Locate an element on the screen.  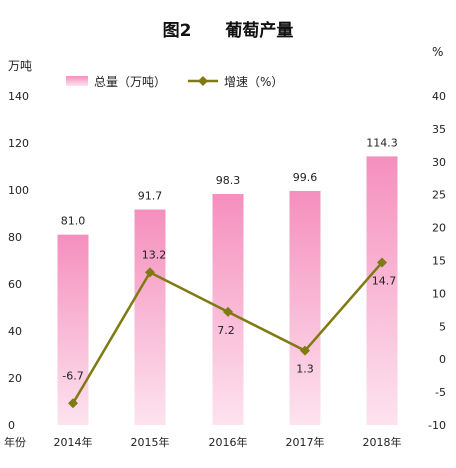
left-tick-label: 100 is located at coordinates (18, 190).